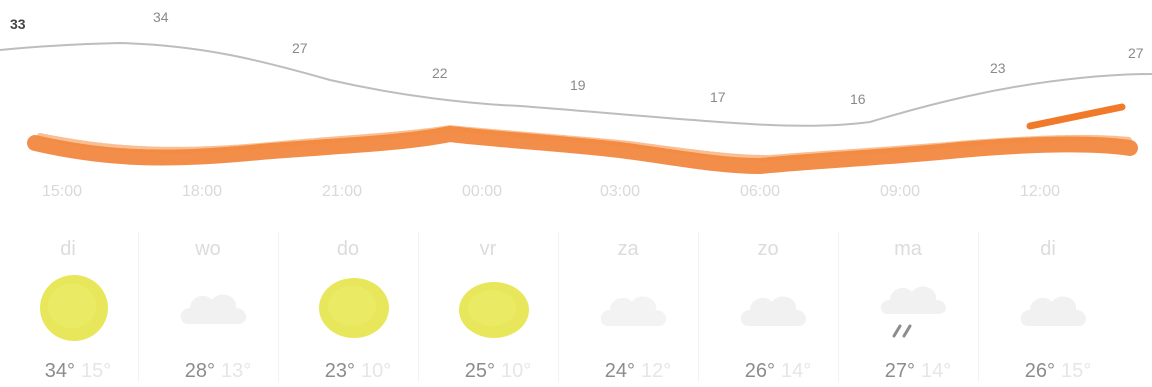 Image resolution: width=1152 pixels, height=387 pixels. I want to click on day-min-temp: 13°, so click(236, 371).